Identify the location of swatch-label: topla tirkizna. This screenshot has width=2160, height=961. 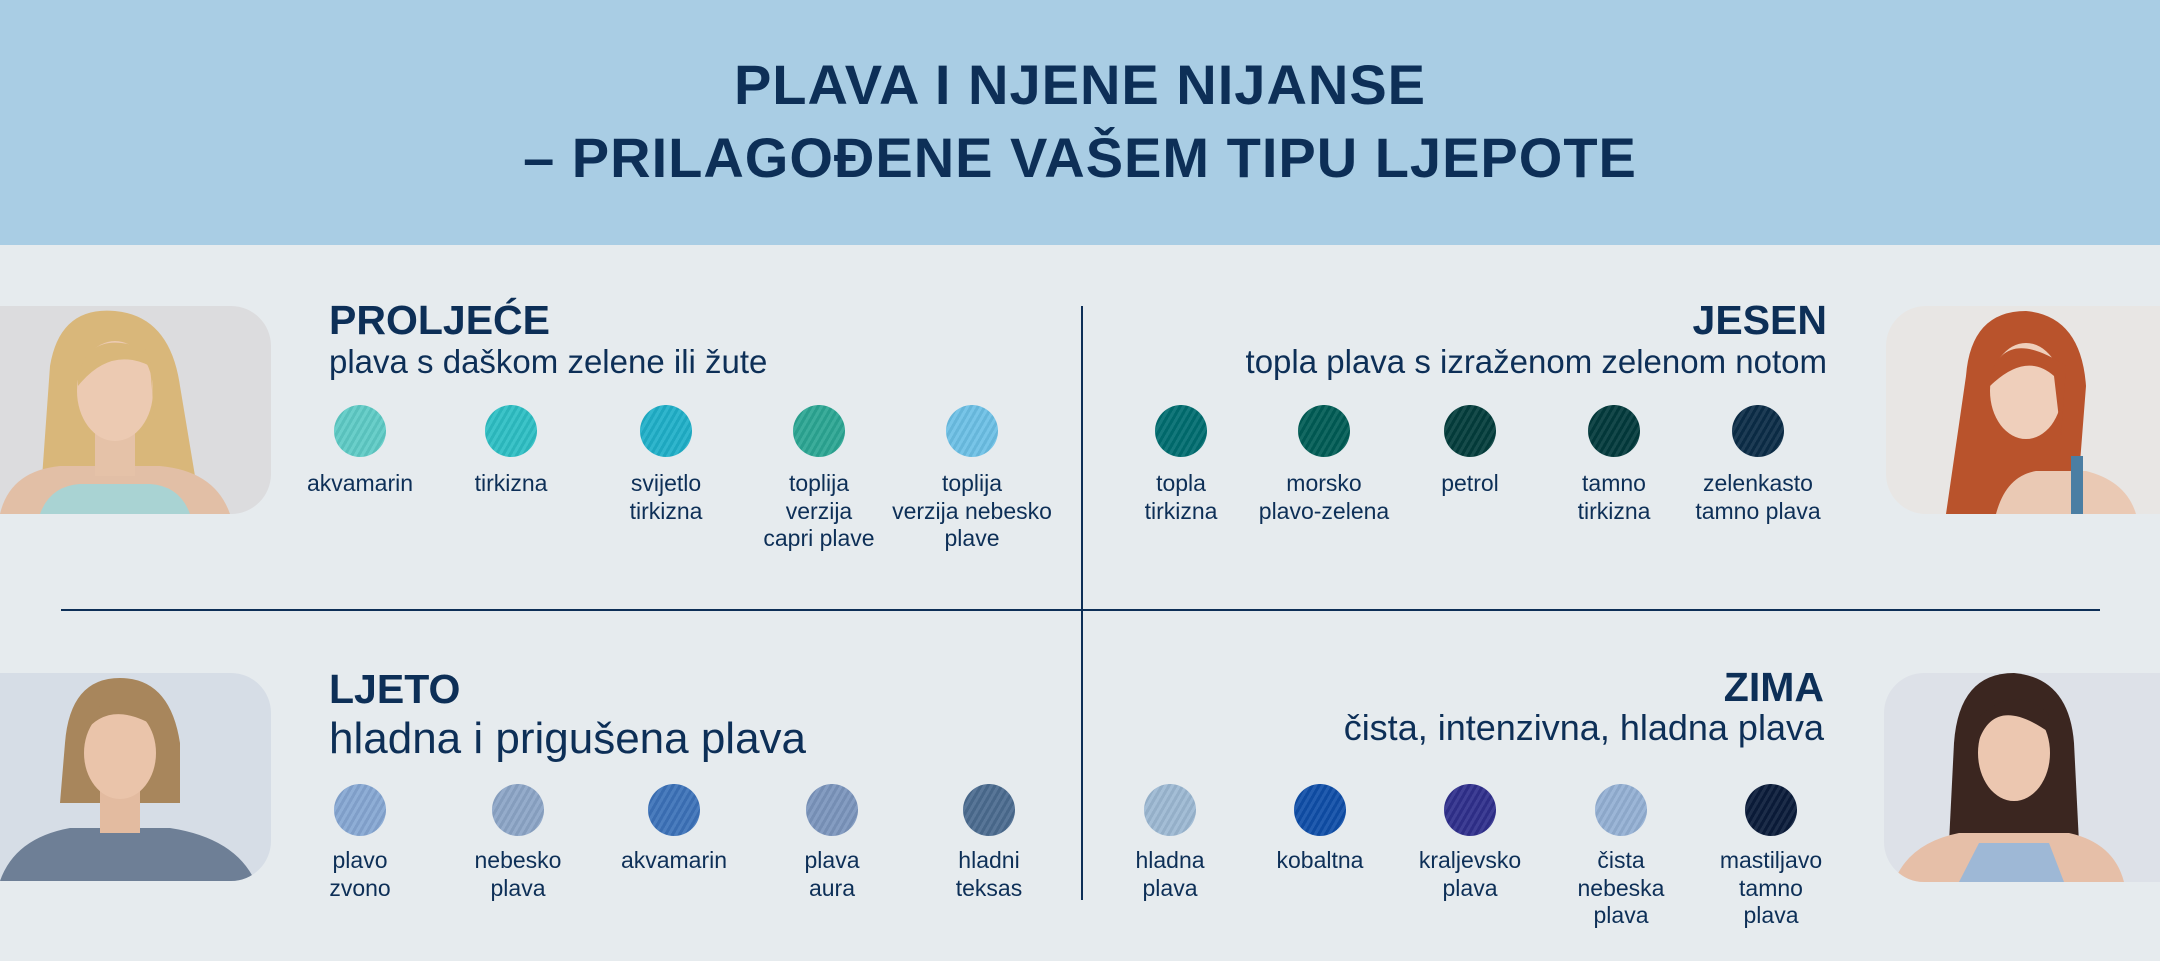
(1181, 497).